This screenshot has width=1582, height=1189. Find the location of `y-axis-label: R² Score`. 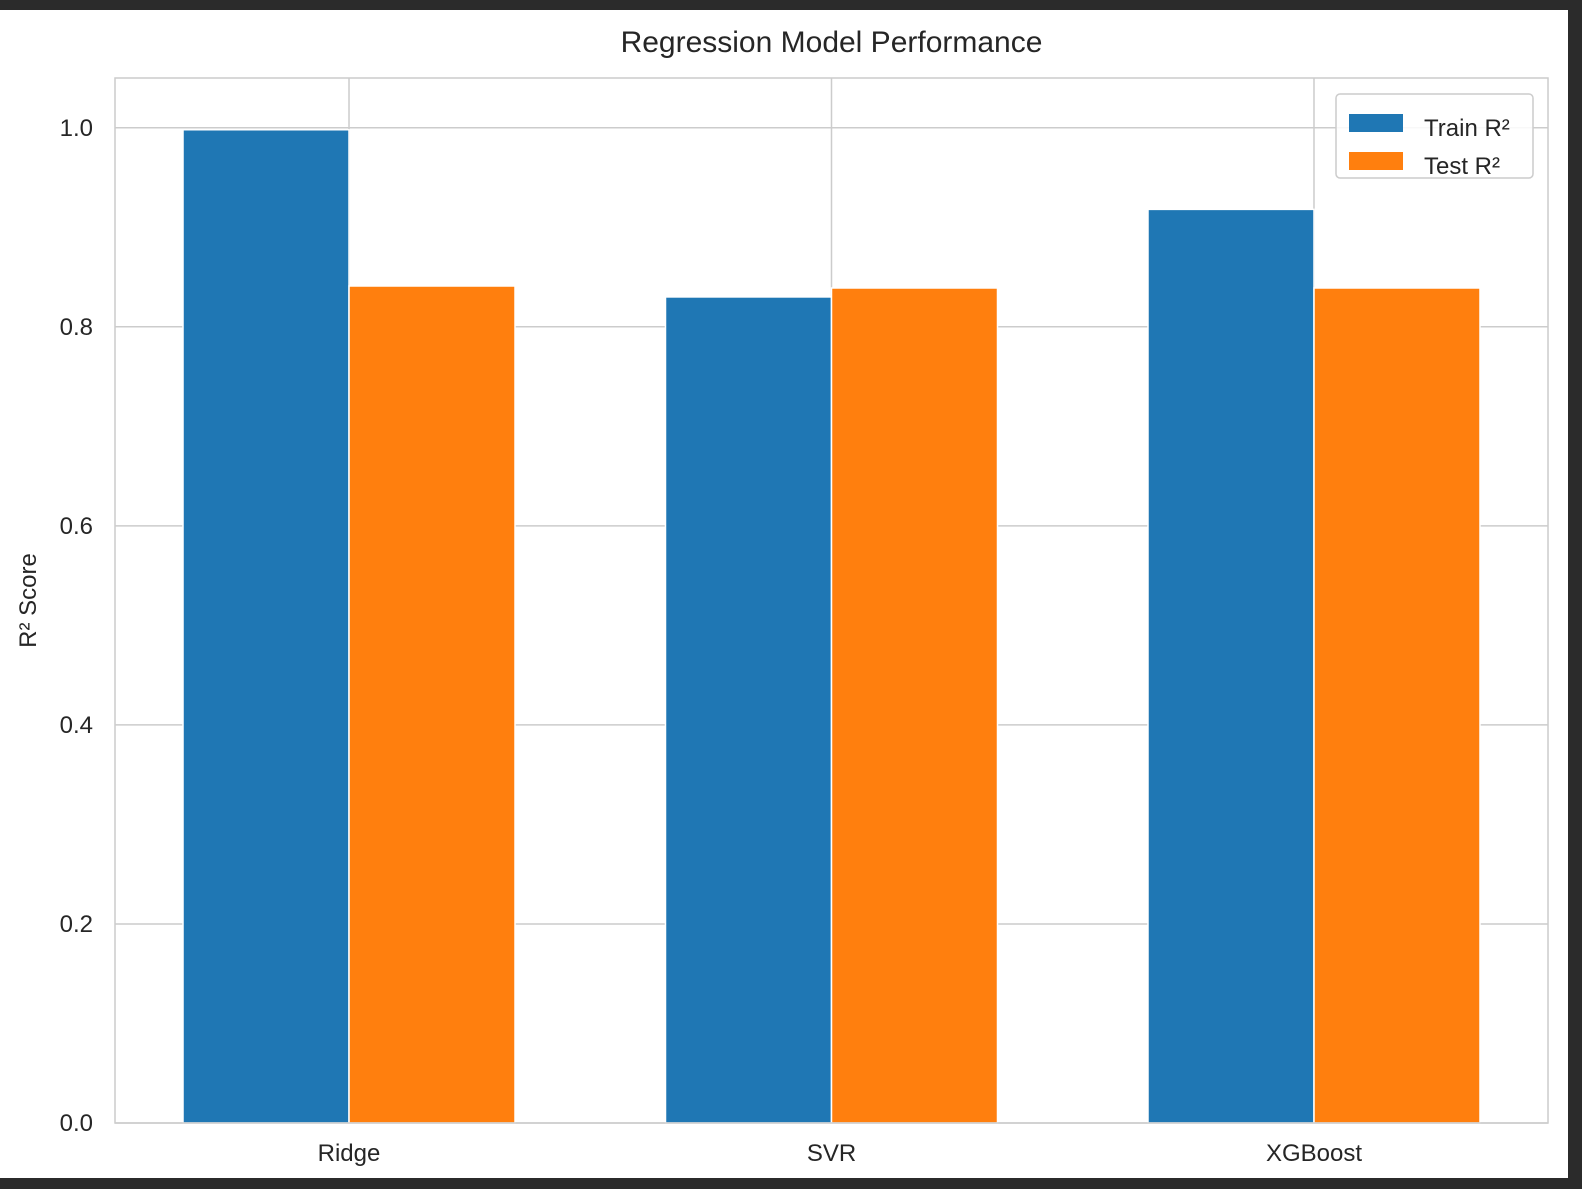

y-axis-label: R² Score is located at coordinates (28, 600).